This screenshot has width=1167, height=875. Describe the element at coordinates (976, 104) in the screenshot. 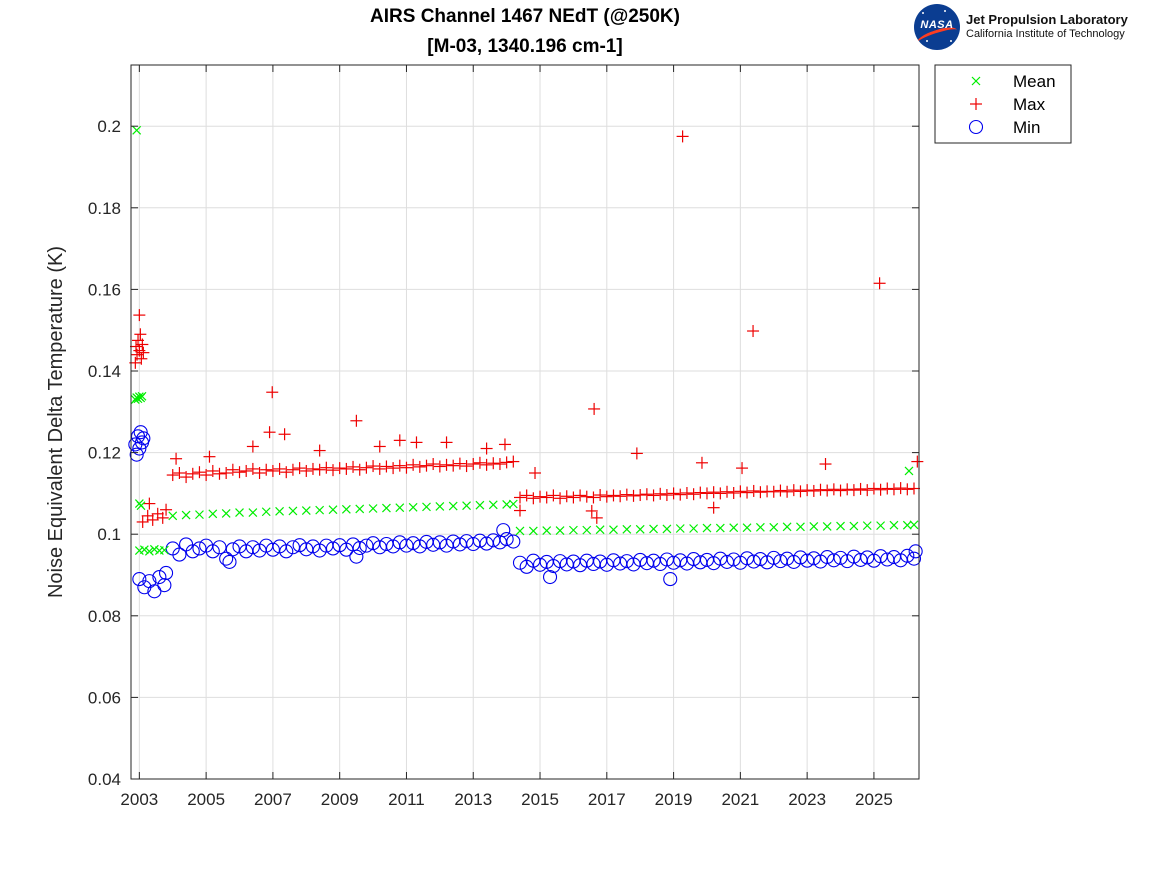

I see `legend-marker-max` at that location.